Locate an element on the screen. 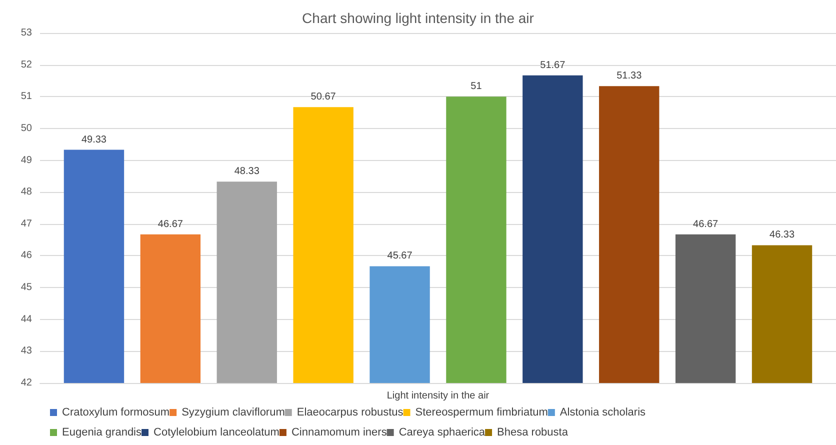 The width and height of the screenshot is (836, 445). legend-label: Eugenia grandis is located at coordinates (102, 432).